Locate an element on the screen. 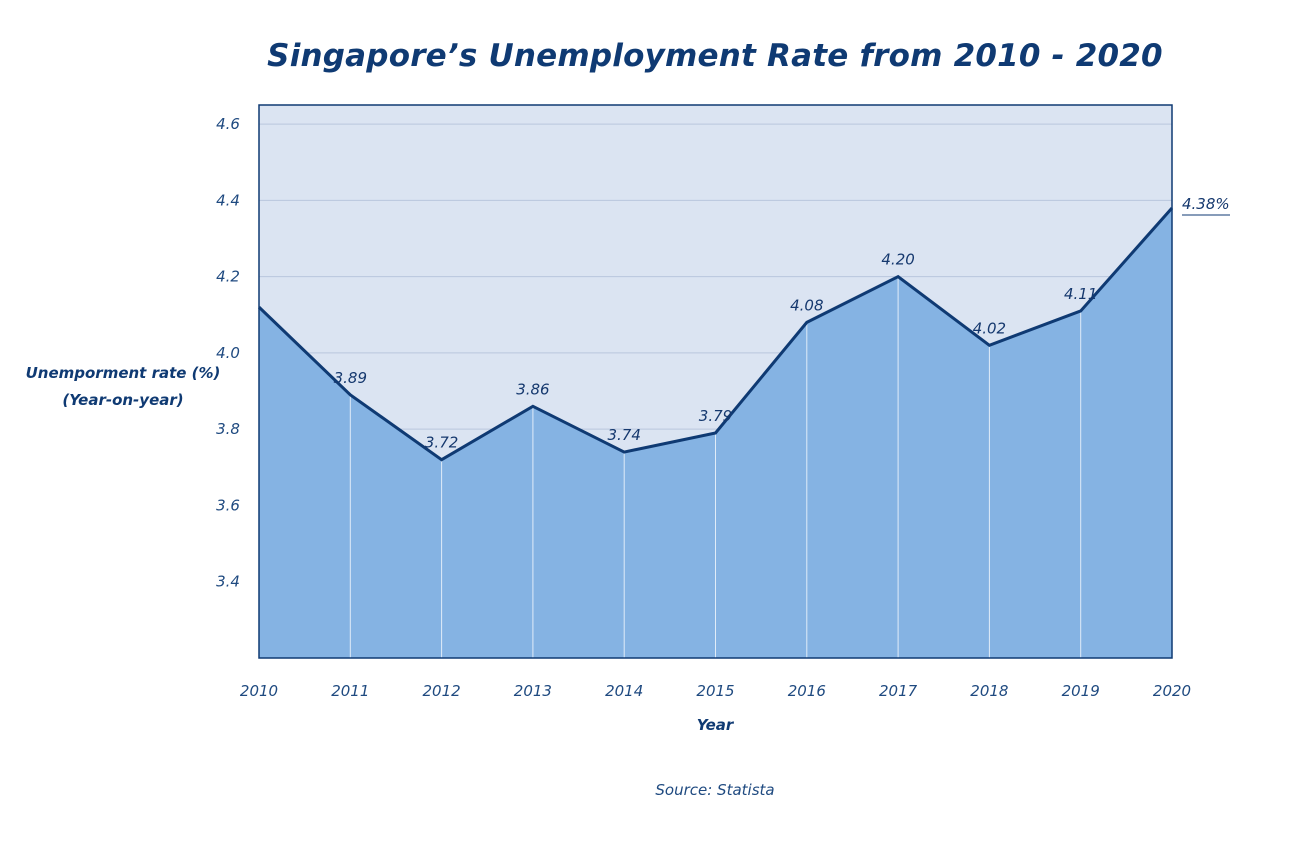  y-tick-label: 4.4 is located at coordinates (228, 200).